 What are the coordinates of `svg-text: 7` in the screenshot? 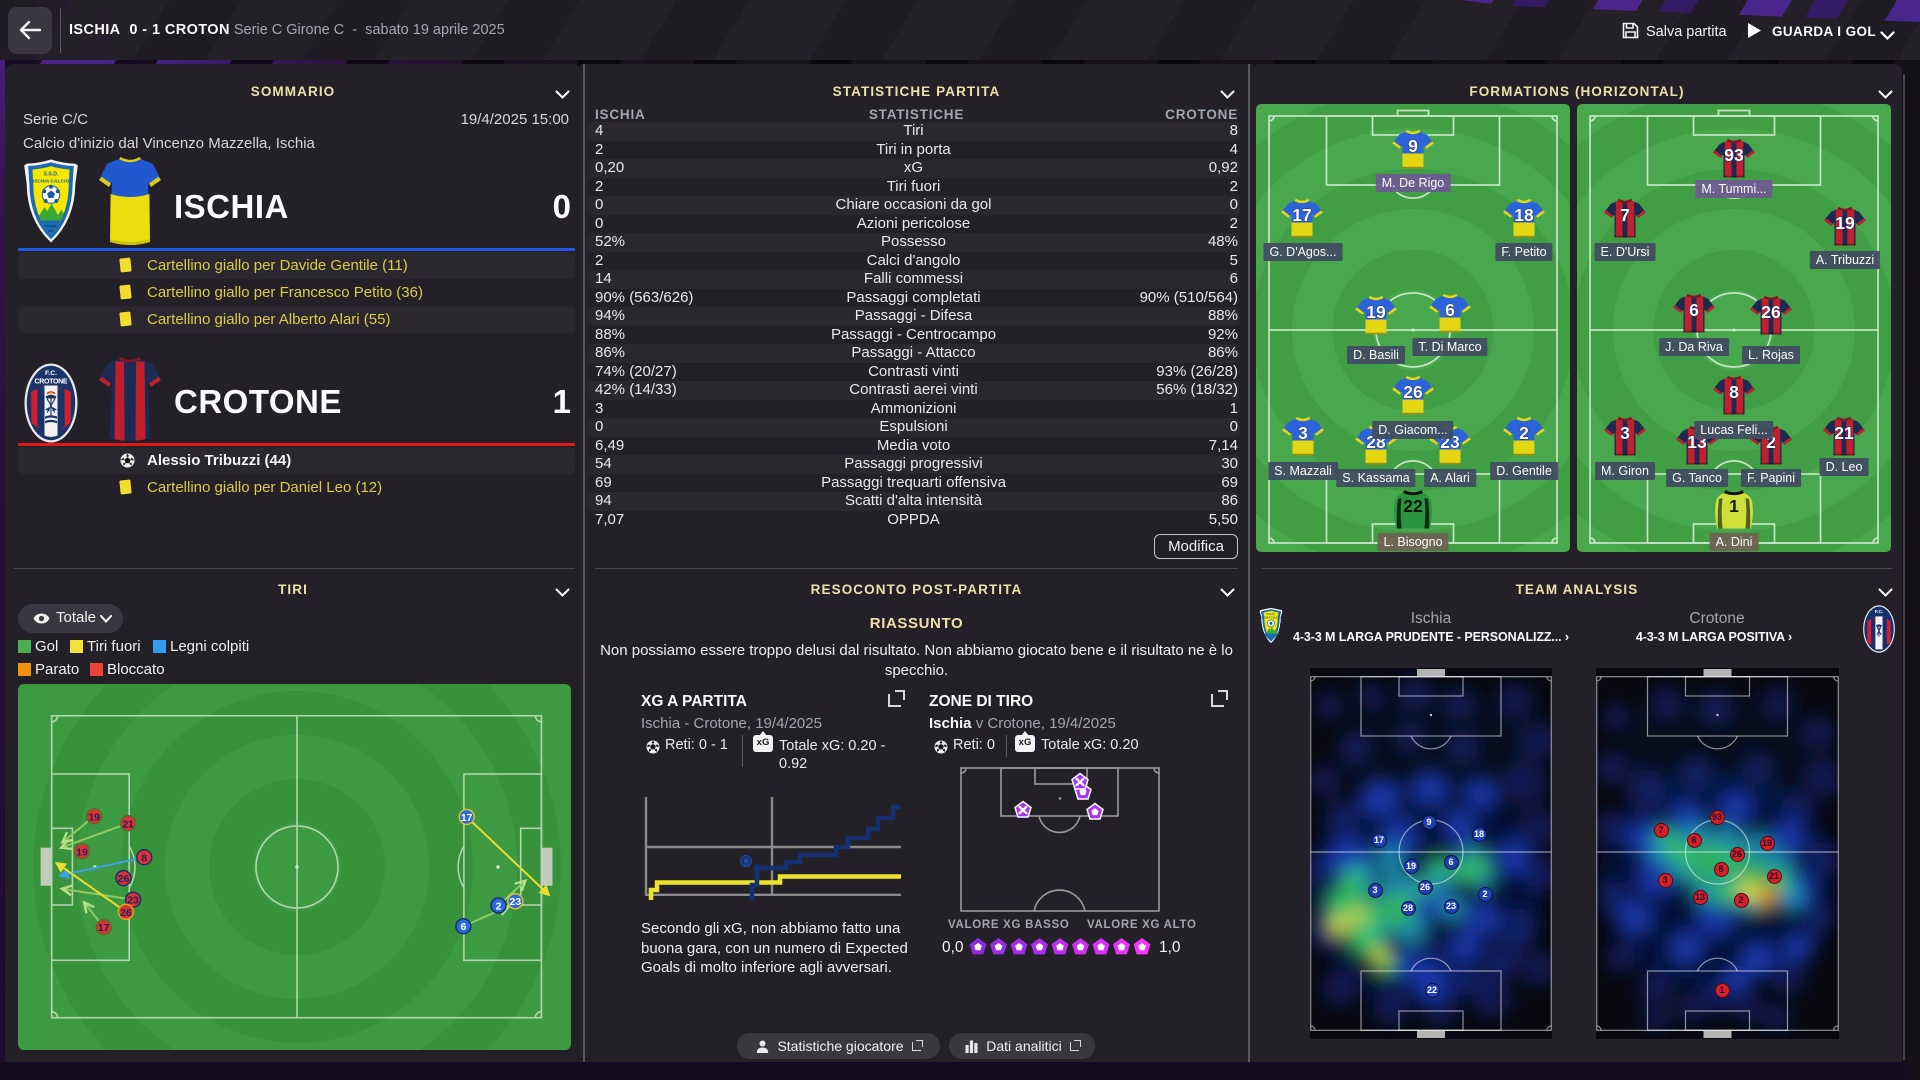 It's located at (1625, 215).